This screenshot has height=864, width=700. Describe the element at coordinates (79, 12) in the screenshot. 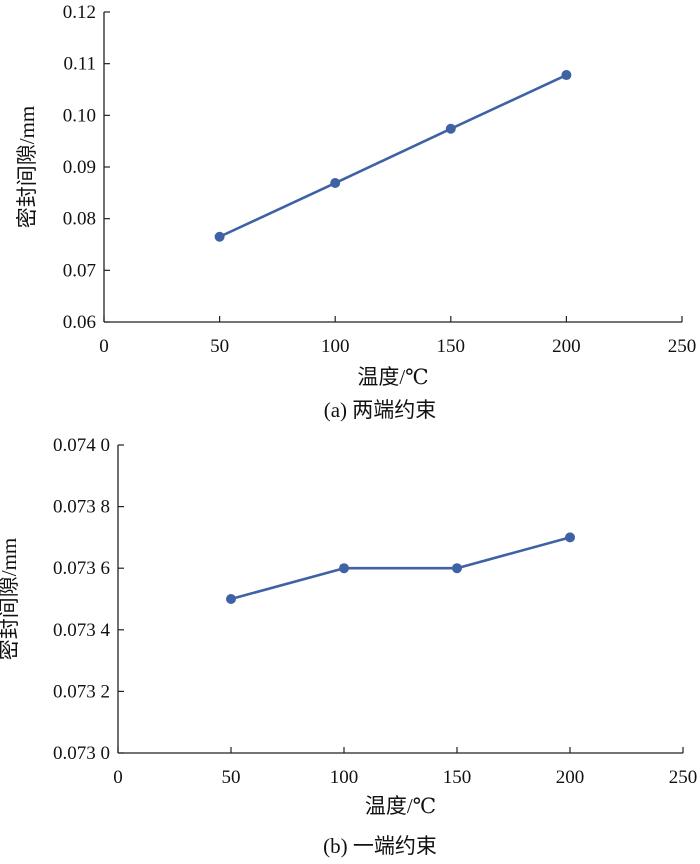

I see `y-tick-label: 0.12` at that location.